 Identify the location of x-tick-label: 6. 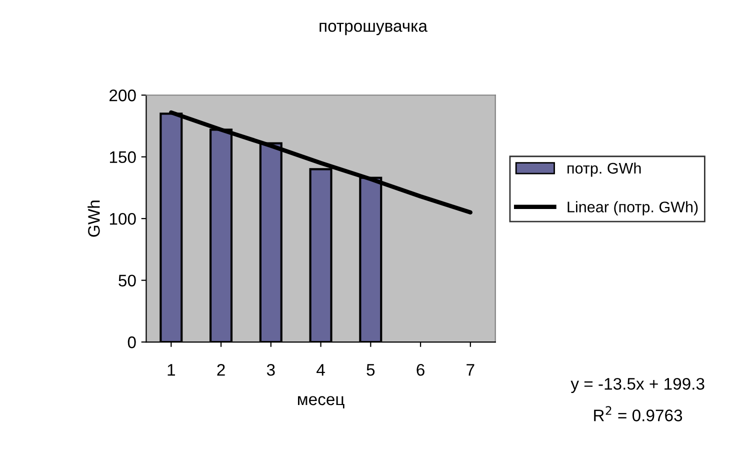
(420, 370).